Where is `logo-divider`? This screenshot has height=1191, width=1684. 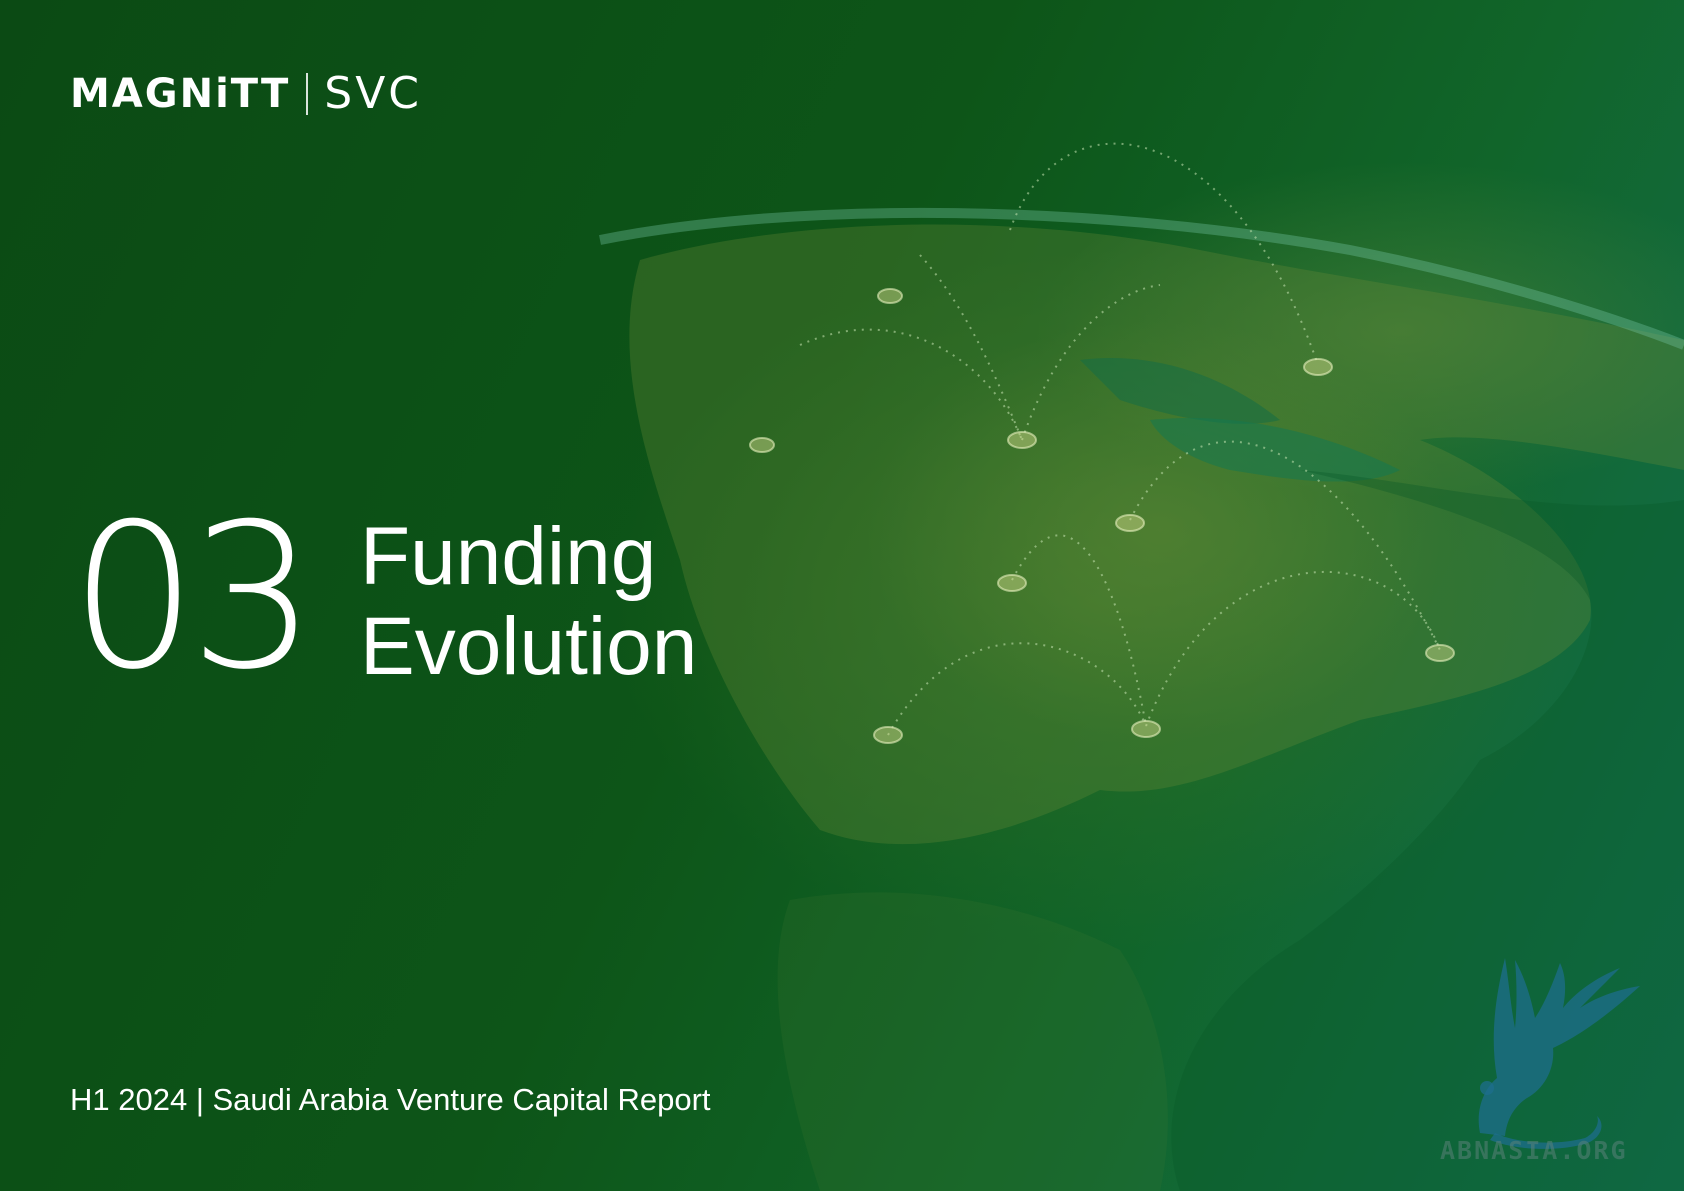 logo-divider is located at coordinates (307, 94).